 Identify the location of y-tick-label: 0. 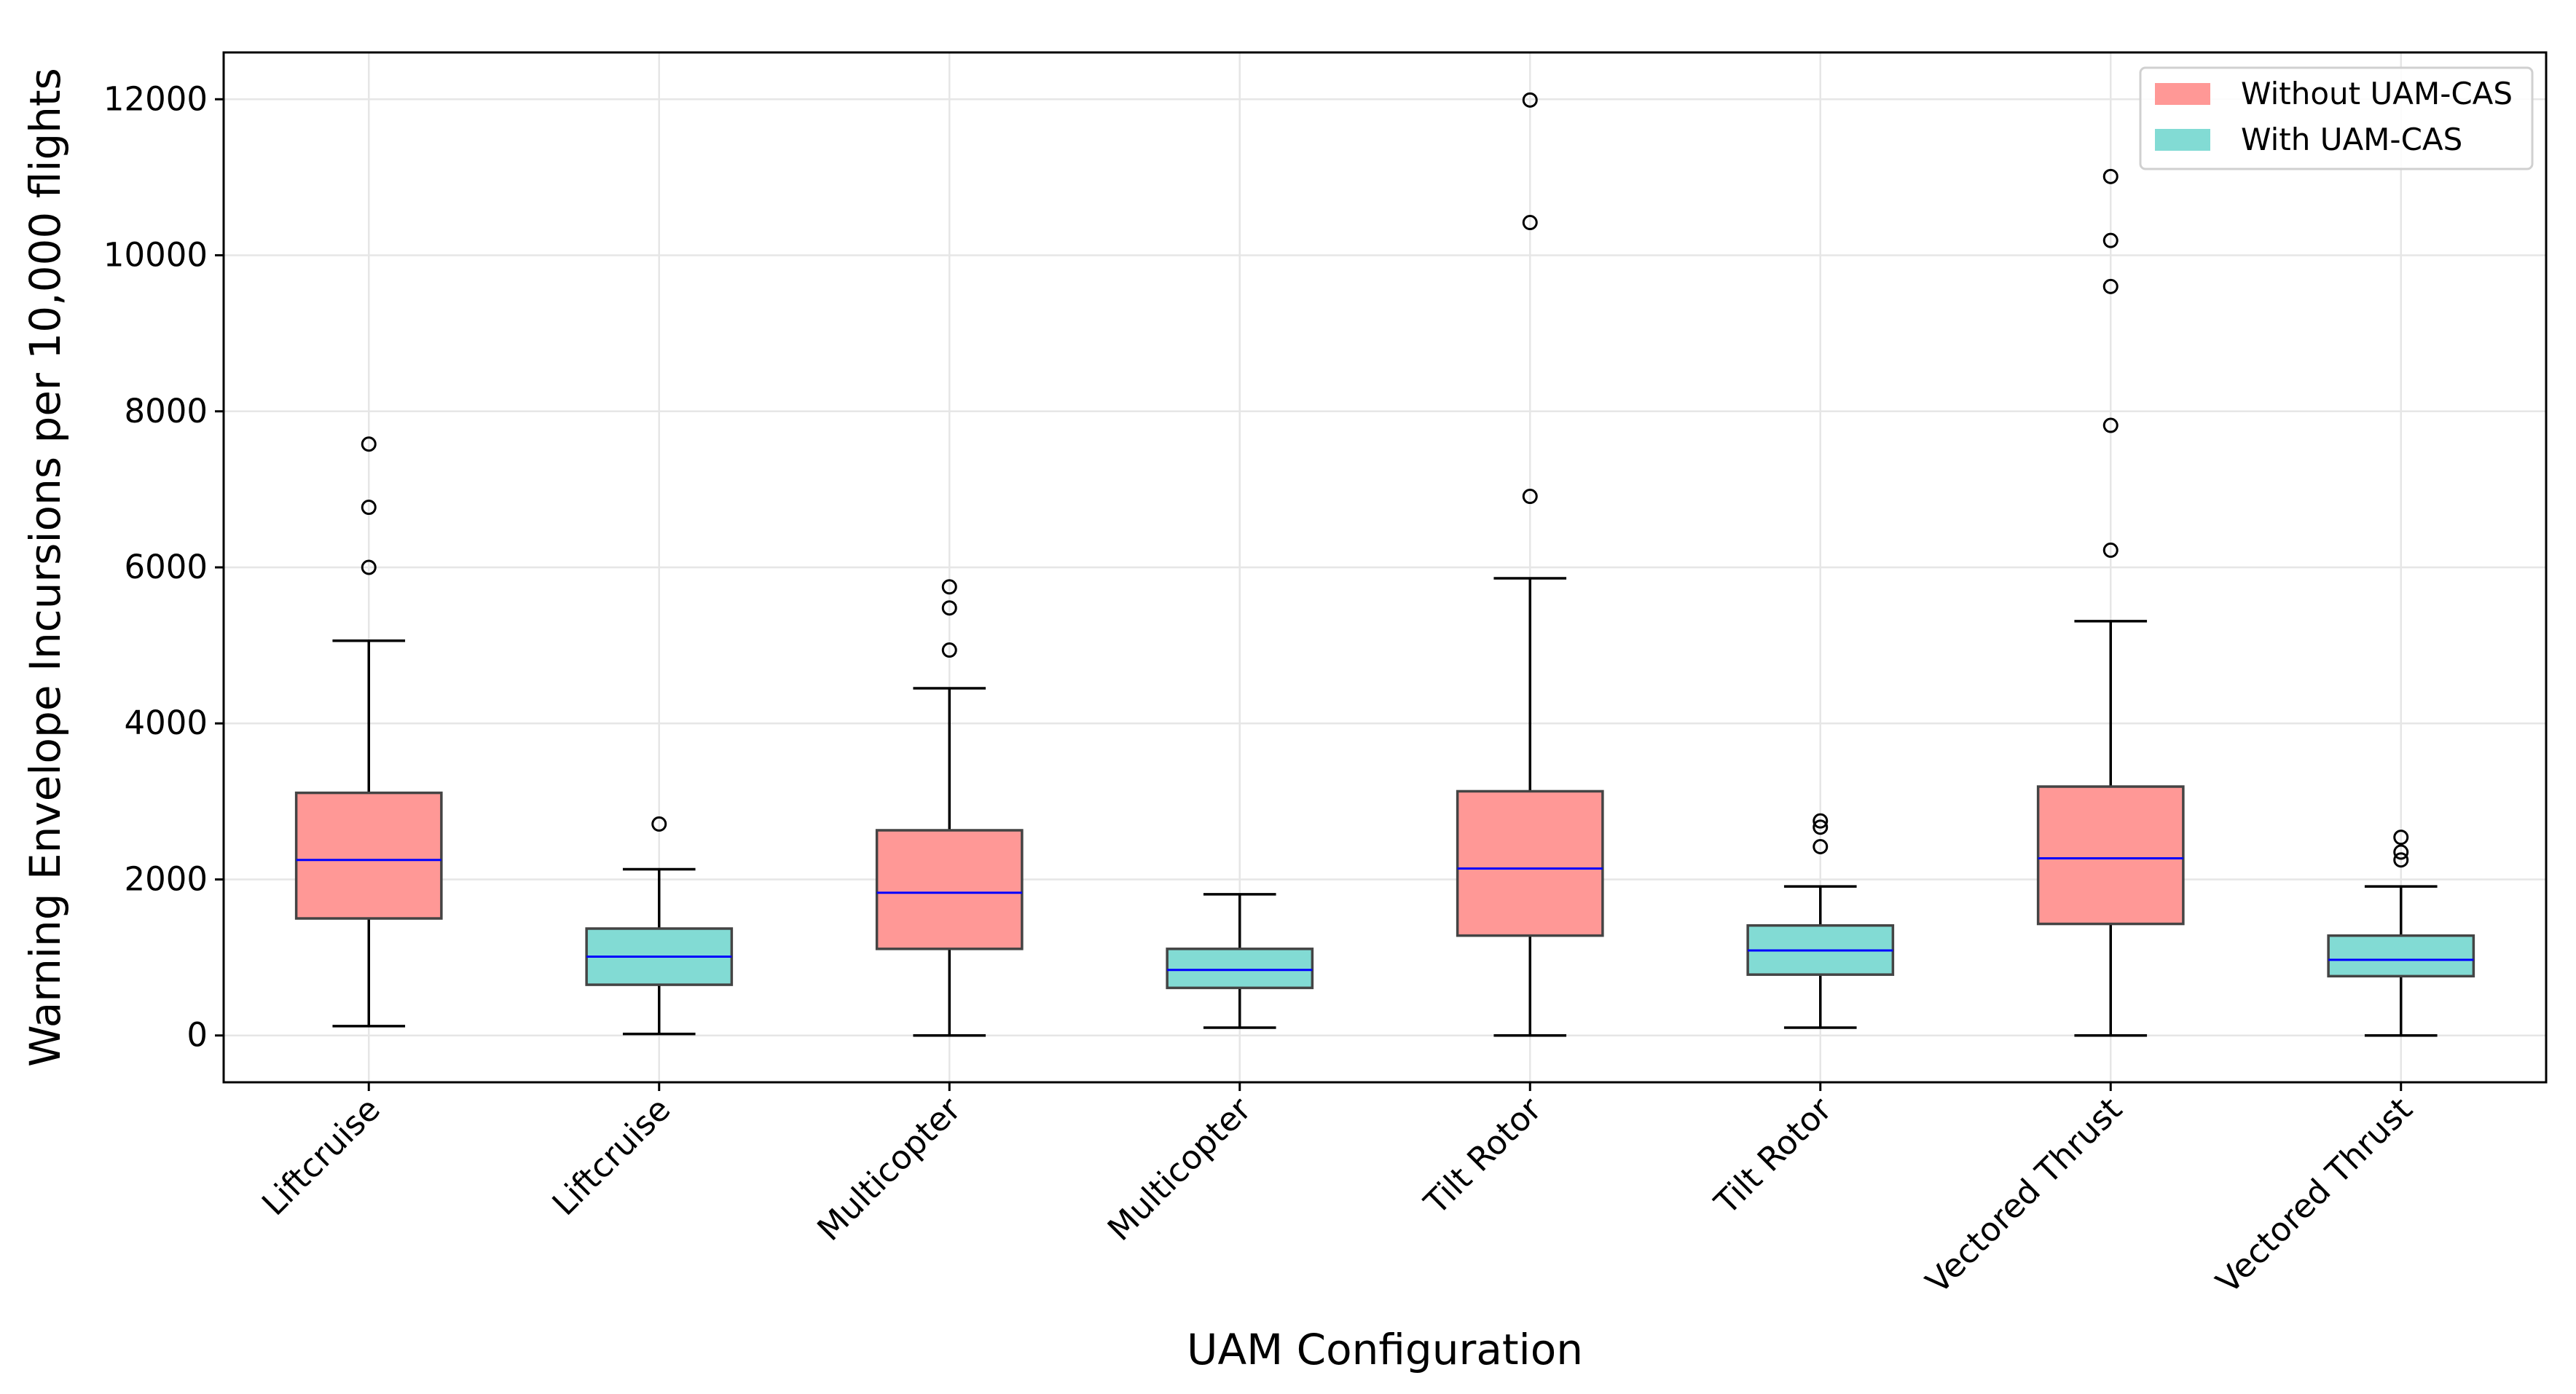
(197, 1035).